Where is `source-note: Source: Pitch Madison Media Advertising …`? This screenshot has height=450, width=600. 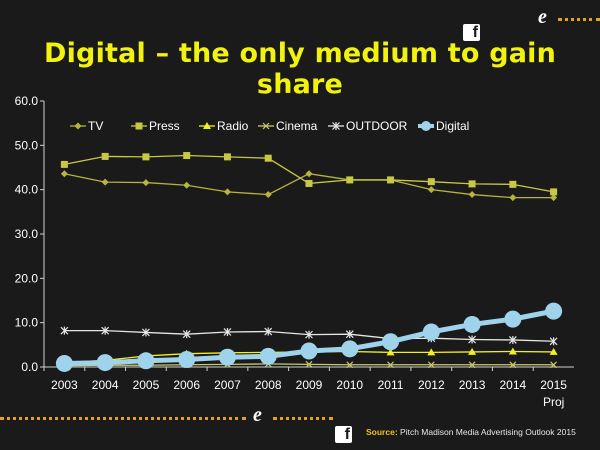
source-note: Source: Pitch Madison Media Advertising … is located at coordinates (471, 432).